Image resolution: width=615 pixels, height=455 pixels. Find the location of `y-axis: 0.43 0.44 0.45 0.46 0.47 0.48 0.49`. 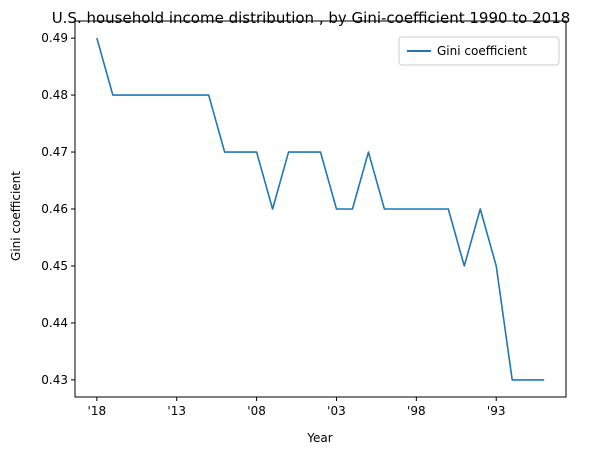

y-axis: 0.43 0.44 0.45 0.46 0.47 0.48 0.49 is located at coordinates (58, 209).